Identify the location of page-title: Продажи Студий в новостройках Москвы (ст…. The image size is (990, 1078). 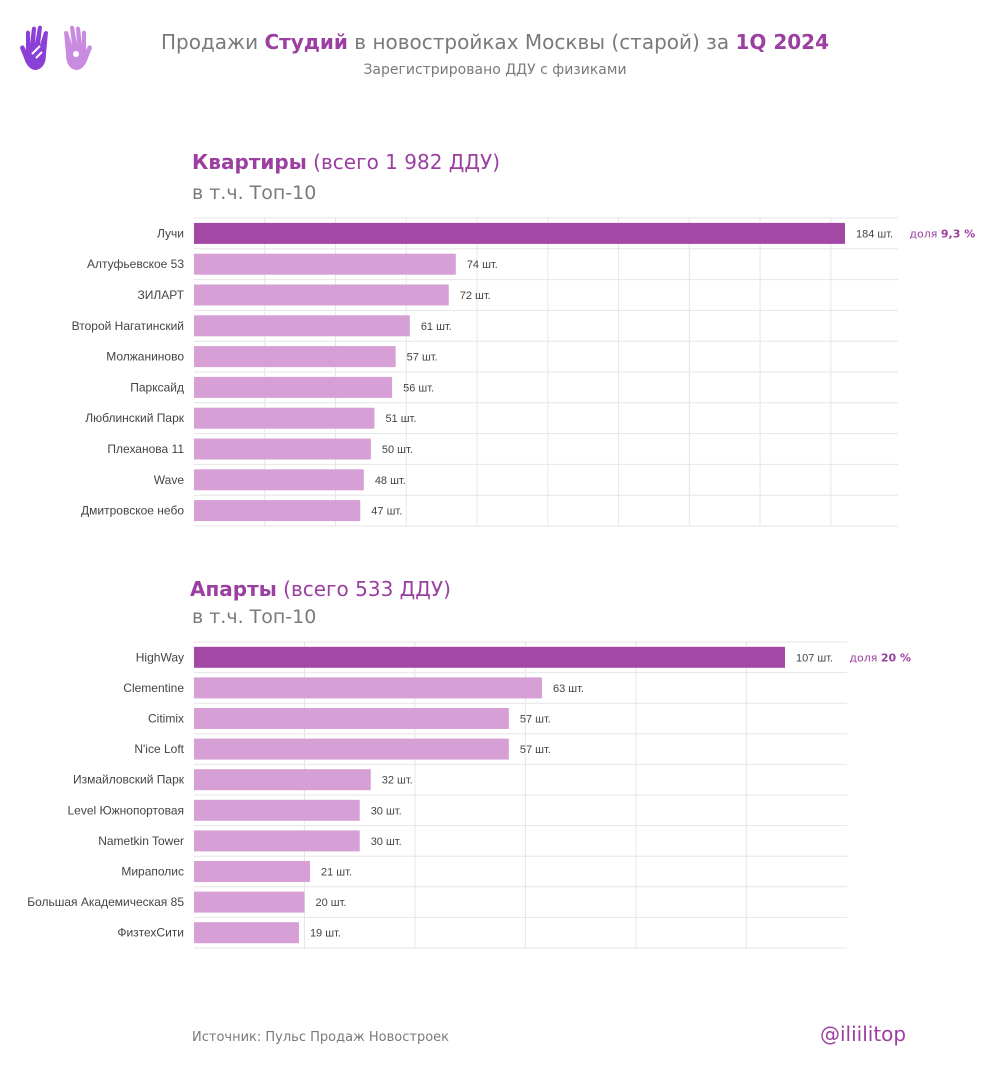
(495, 42).